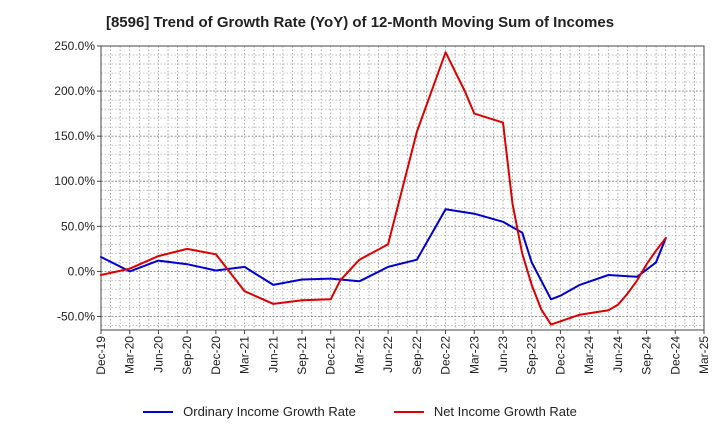 This screenshot has width=720, height=440. What do you see at coordinates (388, 354) in the screenshot?
I see `x-tick-label: Jun-22` at bounding box center [388, 354].